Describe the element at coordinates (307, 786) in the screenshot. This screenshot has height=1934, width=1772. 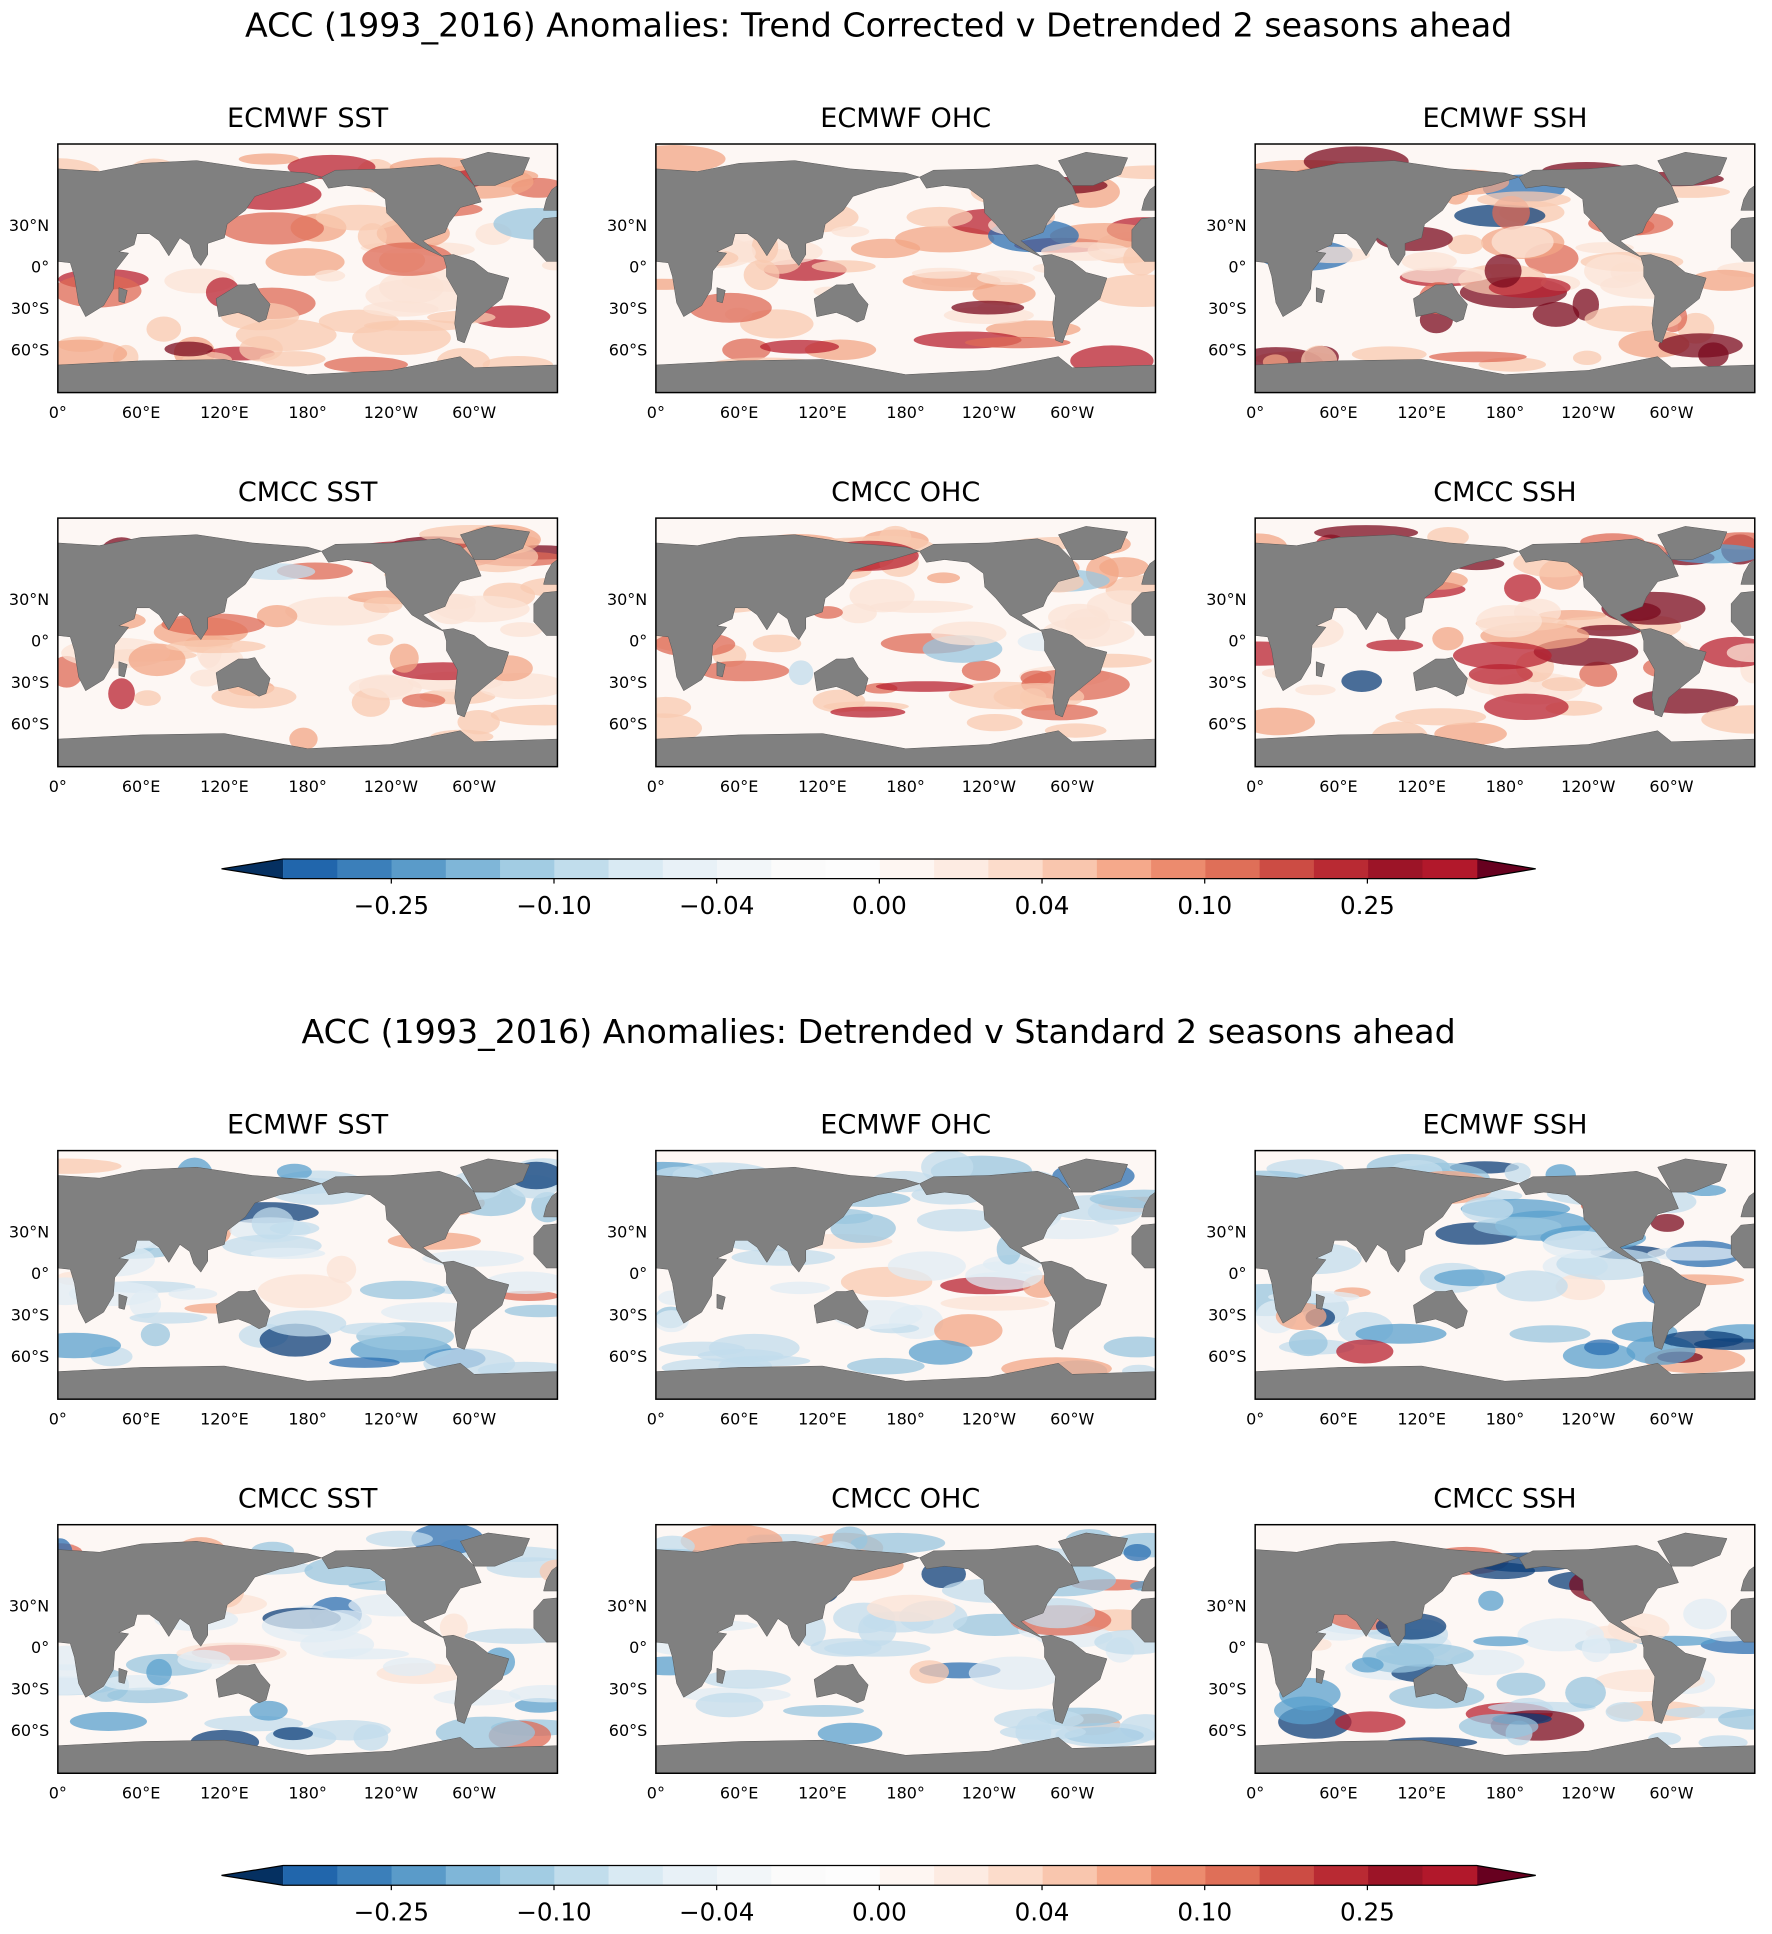
I see `lon-tick-label: 180°` at that location.